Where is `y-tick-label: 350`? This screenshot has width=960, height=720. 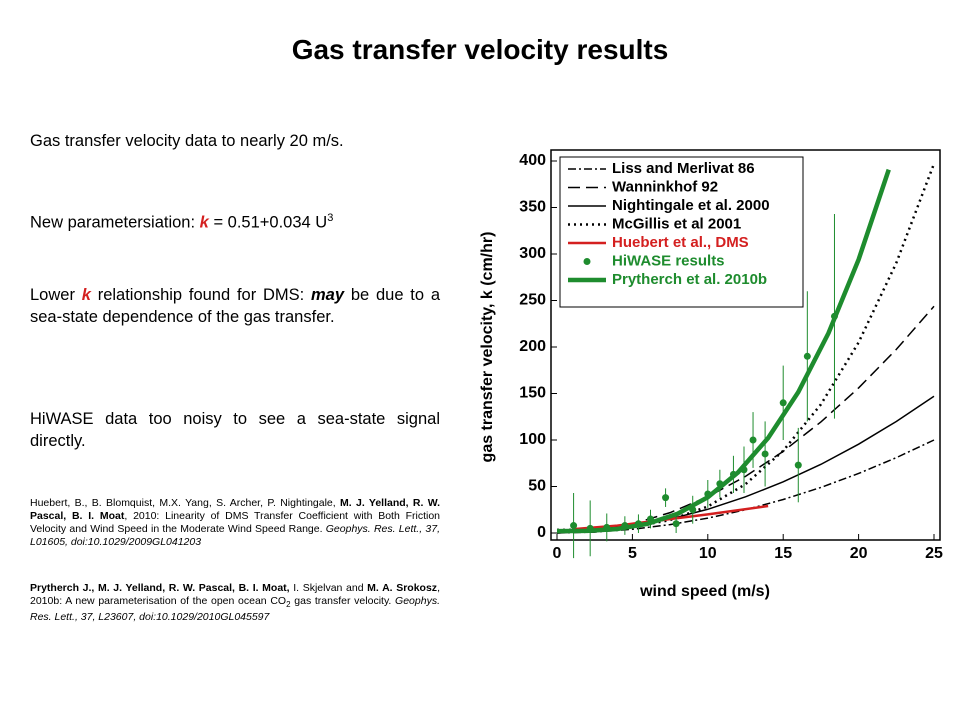 y-tick-label: 350 is located at coordinates (532, 207).